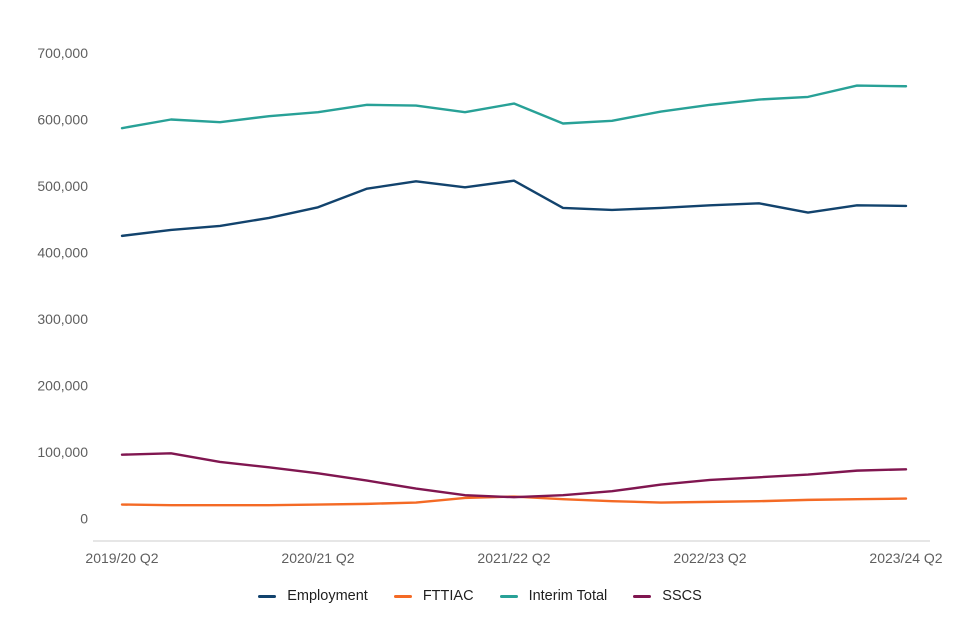  I want to click on y-tick-label: 100,000, so click(62, 452).